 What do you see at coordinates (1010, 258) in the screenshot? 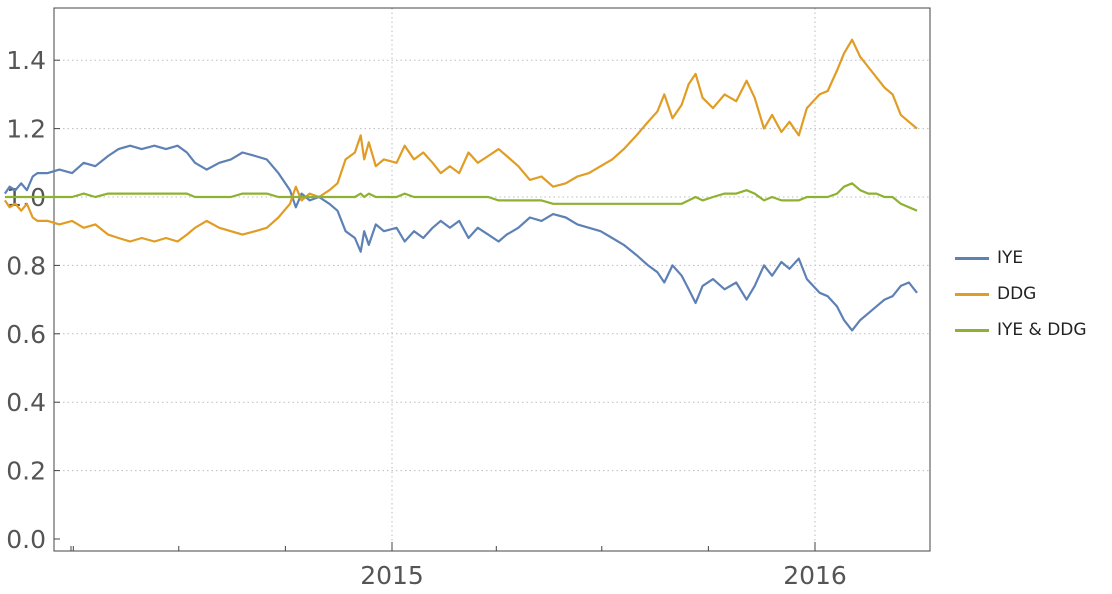
I see `legend-label-iye: IYE` at bounding box center [1010, 258].